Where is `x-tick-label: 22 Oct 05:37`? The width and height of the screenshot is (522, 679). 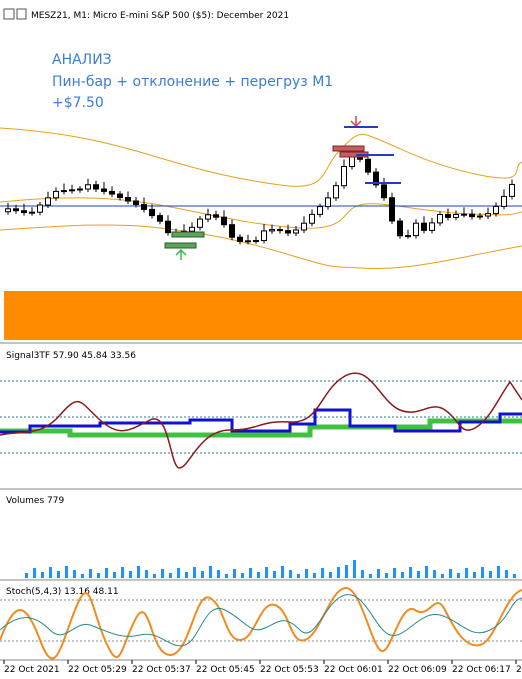
x-tick-label: 22 Oct 05:37 is located at coordinates (161, 670).